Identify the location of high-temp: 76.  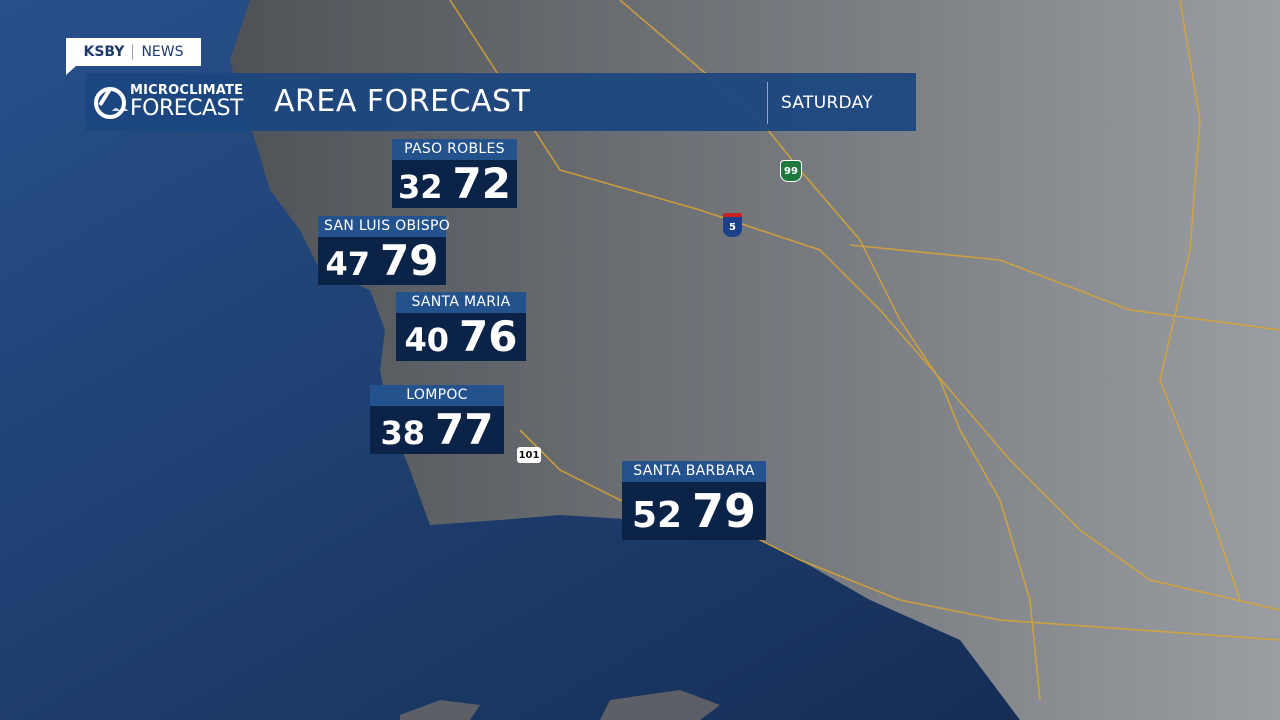
(488, 336).